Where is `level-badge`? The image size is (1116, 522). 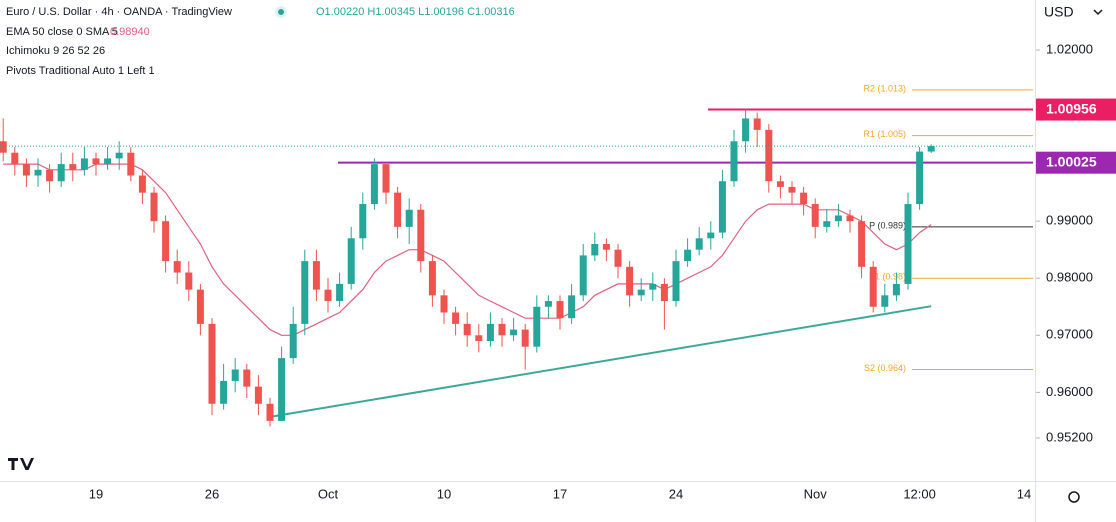
level-badge is located at coordinates (1076, 109).